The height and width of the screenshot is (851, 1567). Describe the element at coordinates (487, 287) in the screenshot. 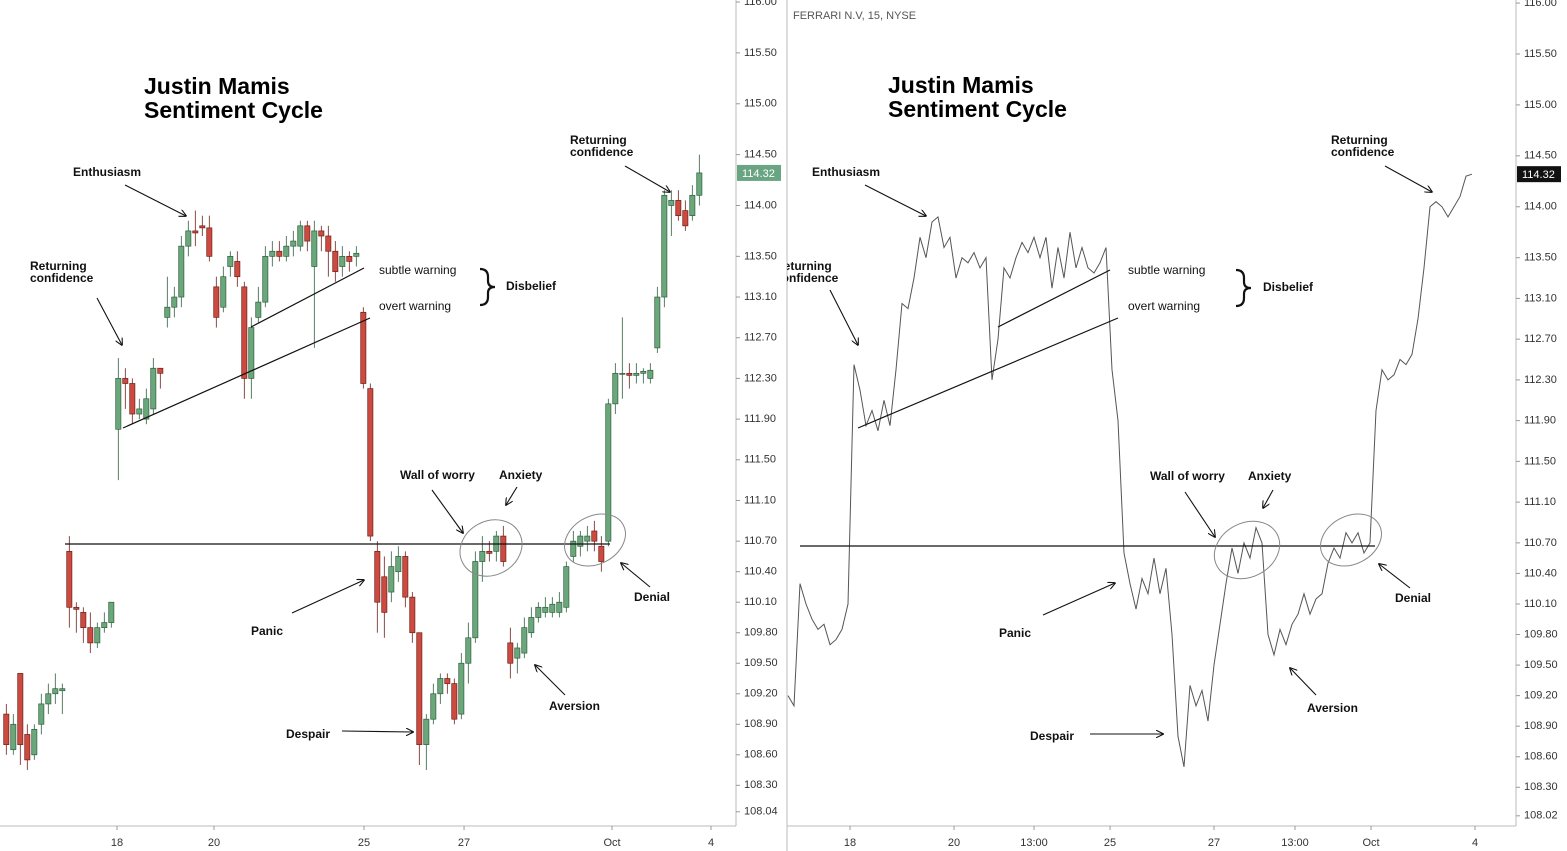

I see `brace` at that location.